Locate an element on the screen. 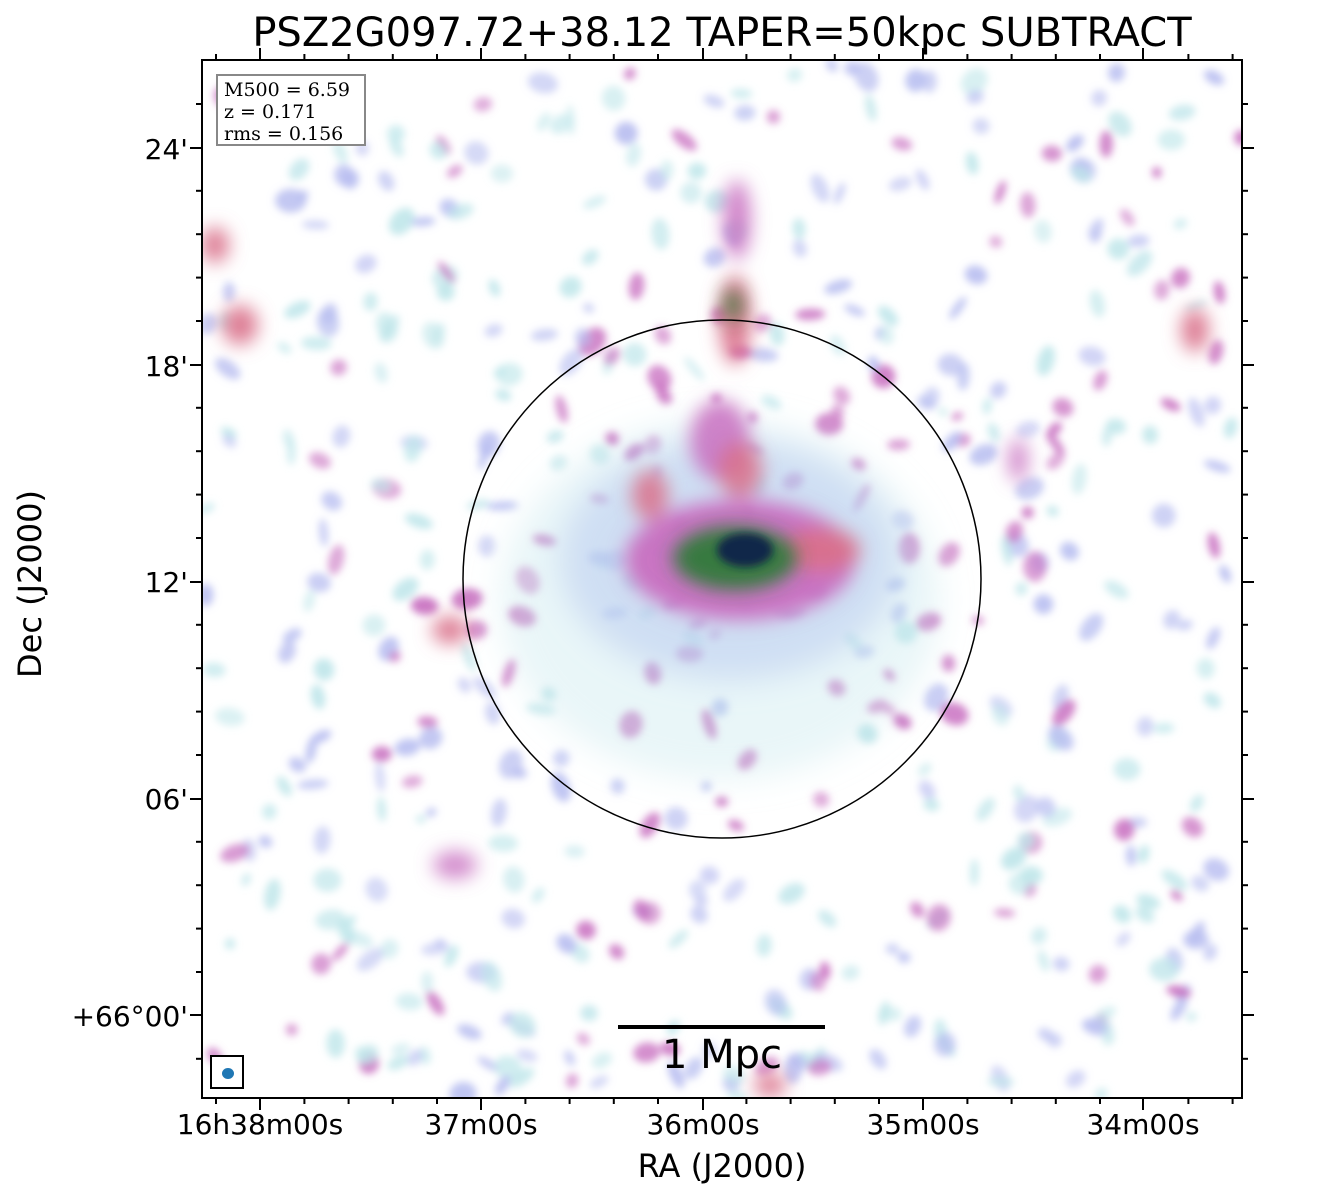  x-tick-label: 36m00s is located at coordinates (703, 1124).